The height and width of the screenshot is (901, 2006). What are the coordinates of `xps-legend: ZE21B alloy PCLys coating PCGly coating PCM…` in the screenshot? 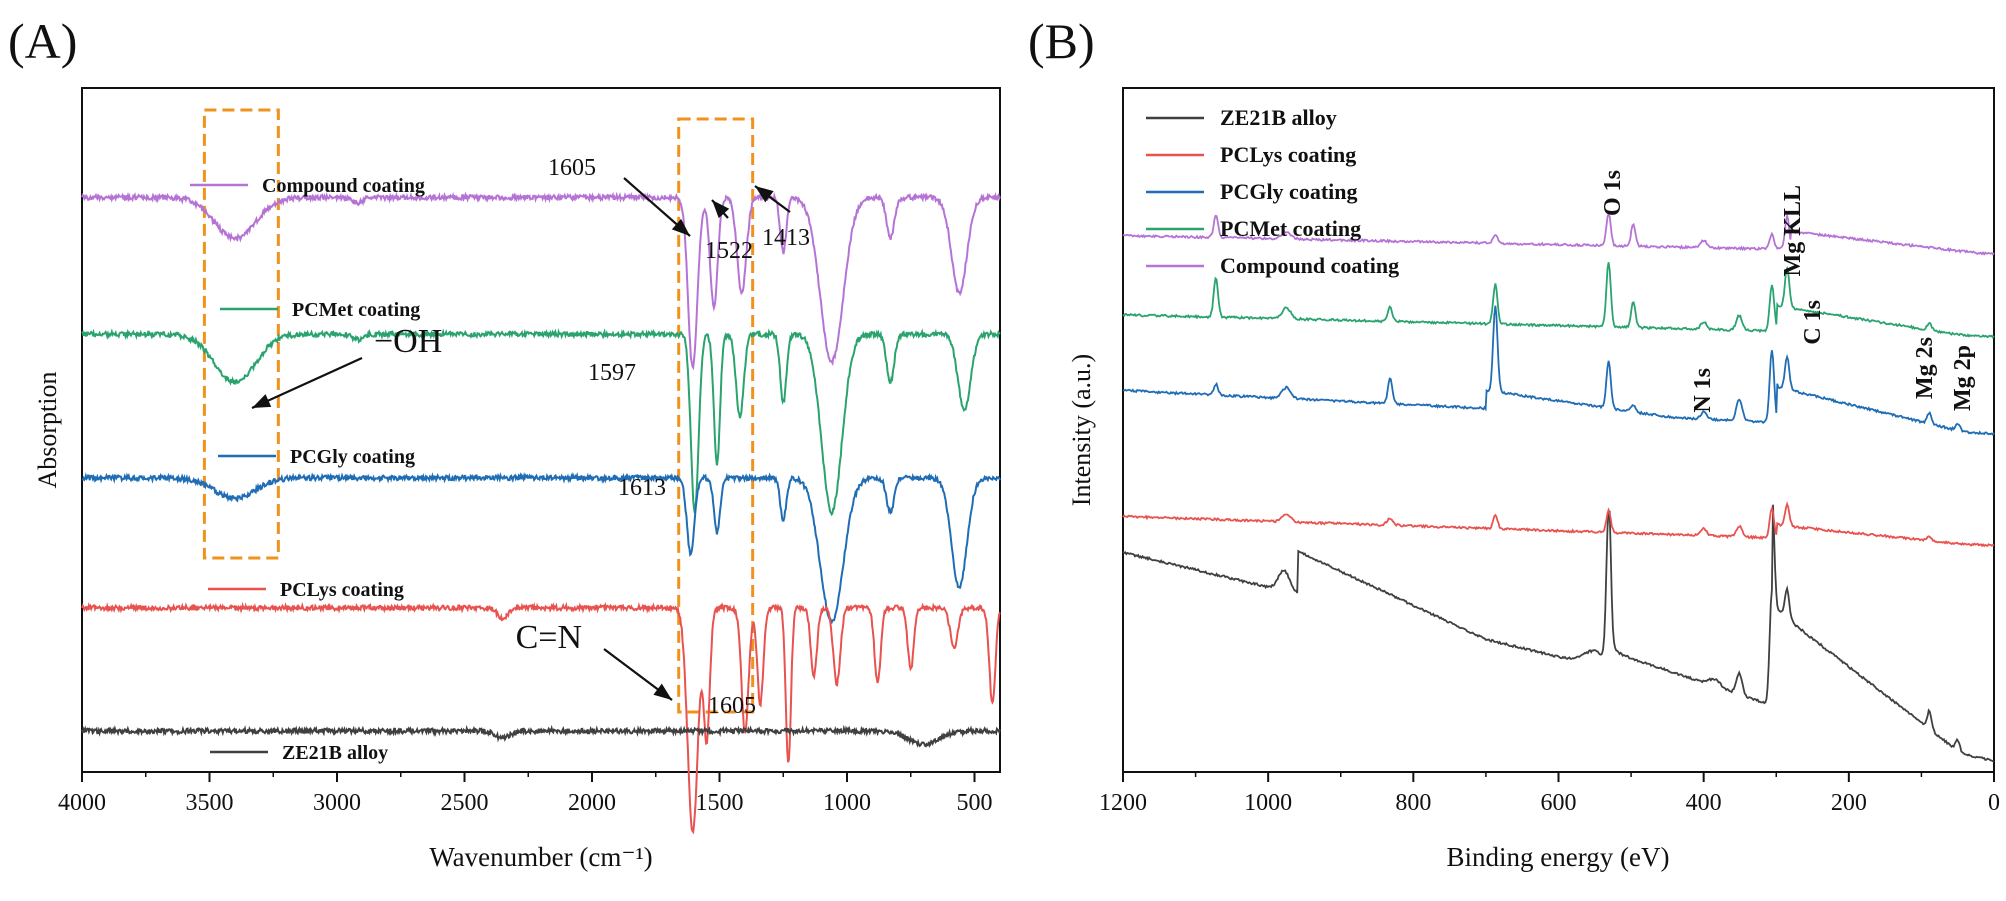 It's located at (1272, 191).